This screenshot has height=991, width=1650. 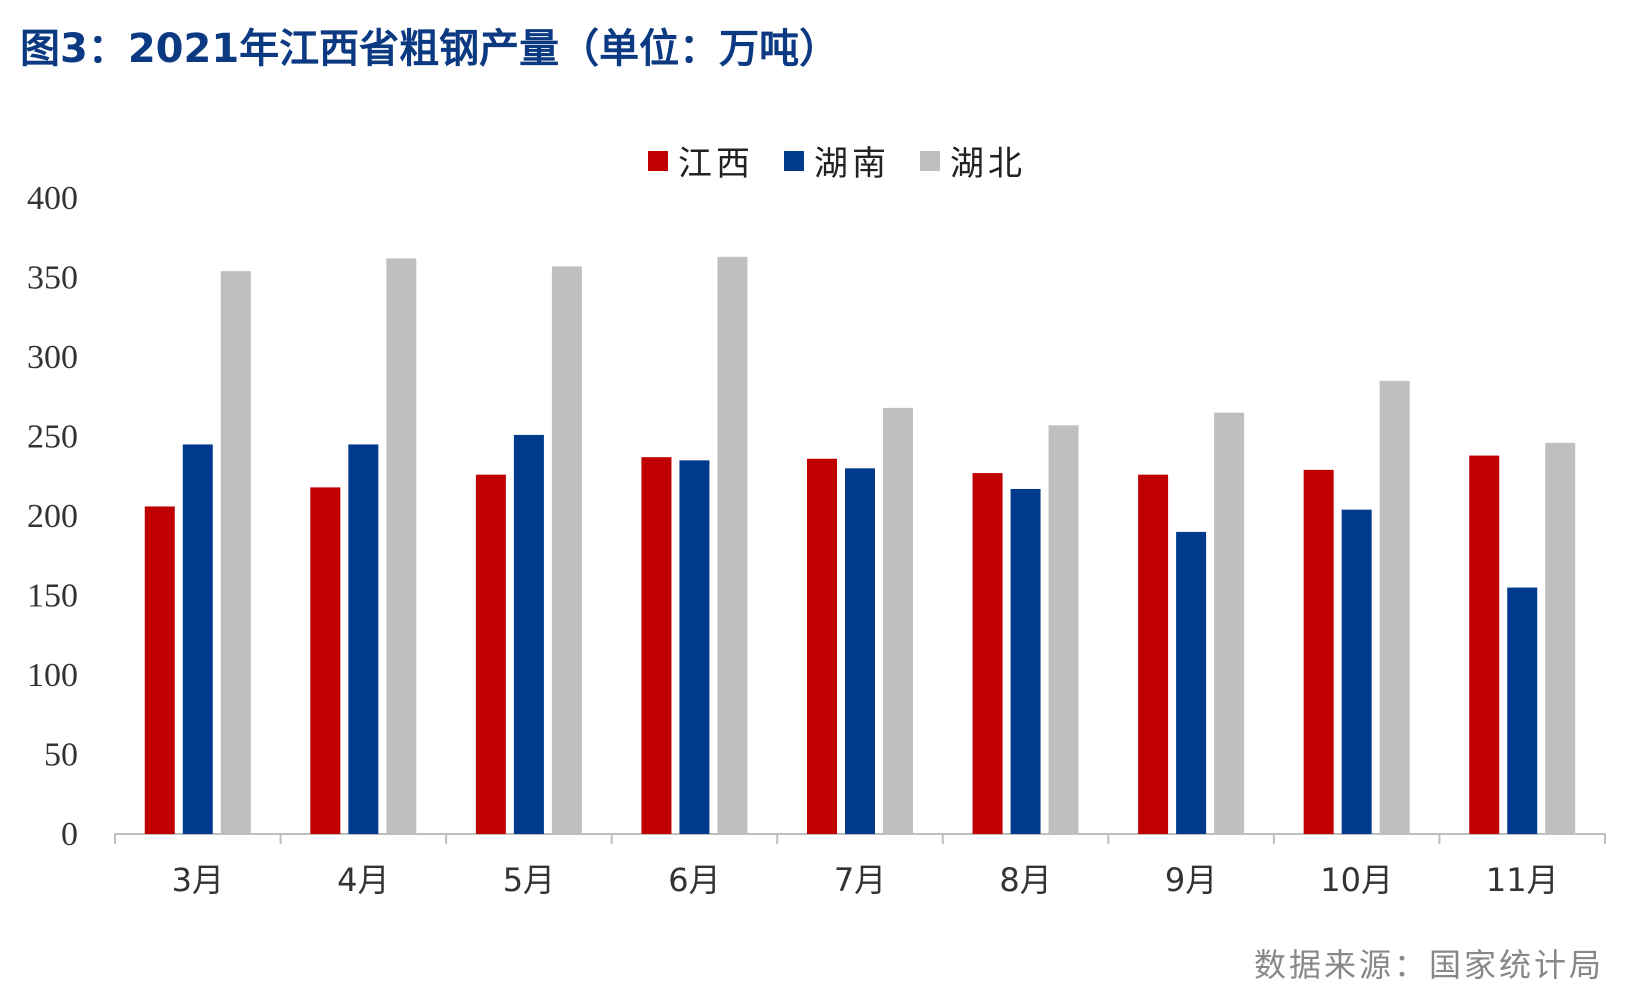 I want to click on y-tick-label: 100, so click(x=52, y=675).